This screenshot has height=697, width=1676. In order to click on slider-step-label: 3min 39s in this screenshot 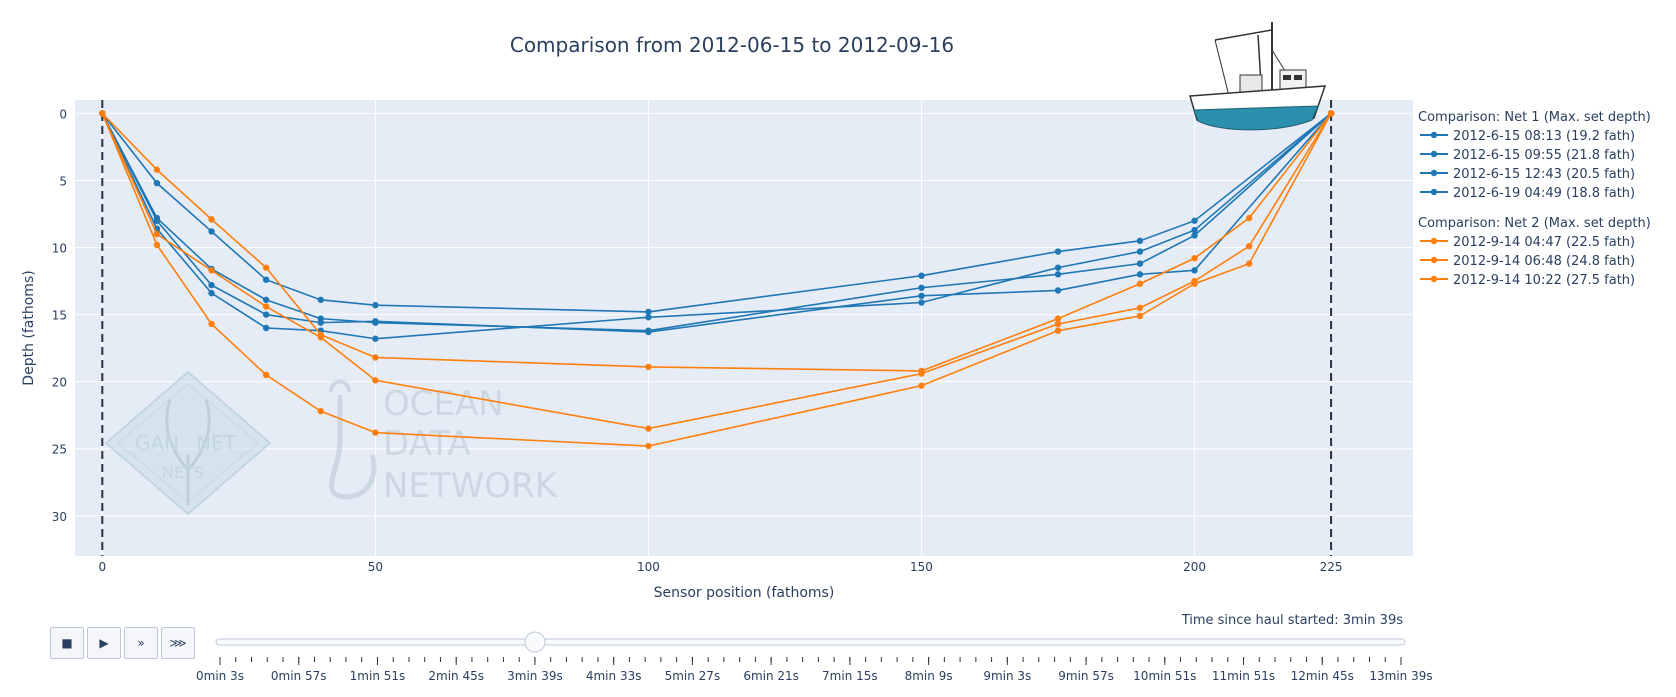, I will do `click(535, 676)`.